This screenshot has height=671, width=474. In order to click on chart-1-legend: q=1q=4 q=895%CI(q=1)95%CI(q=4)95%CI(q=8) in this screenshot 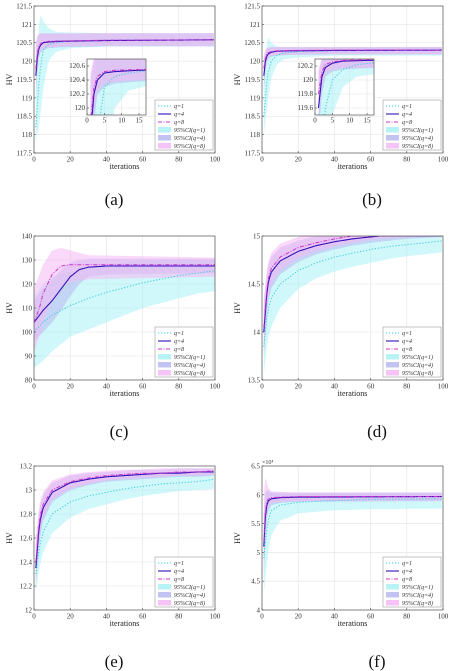, I will do `click(184, 125)`.